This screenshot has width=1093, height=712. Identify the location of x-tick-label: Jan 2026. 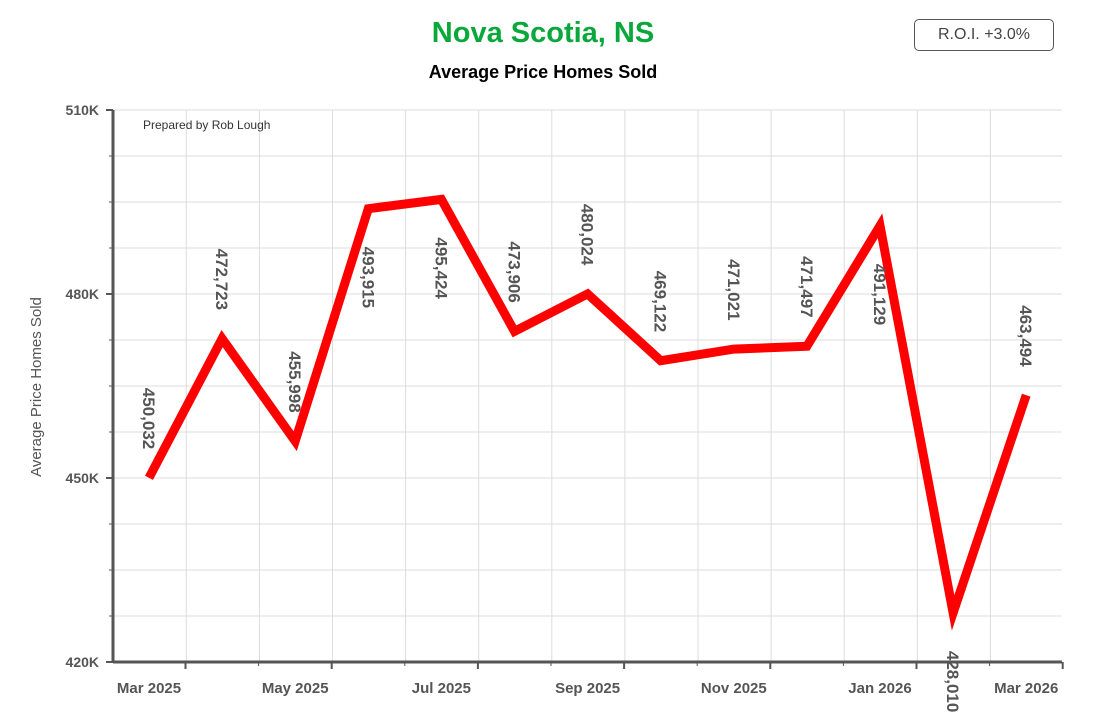
(879, 688).